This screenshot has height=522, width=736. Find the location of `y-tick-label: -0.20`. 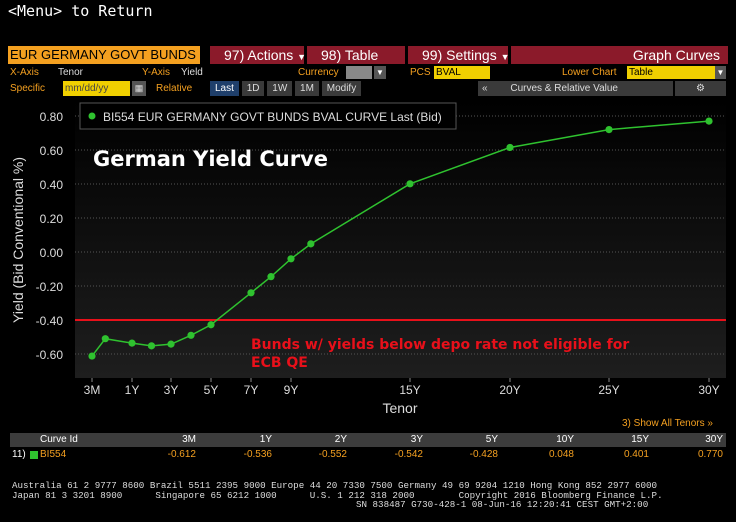

y-tick-label: -0.20 is located at coordinates (50, 287).